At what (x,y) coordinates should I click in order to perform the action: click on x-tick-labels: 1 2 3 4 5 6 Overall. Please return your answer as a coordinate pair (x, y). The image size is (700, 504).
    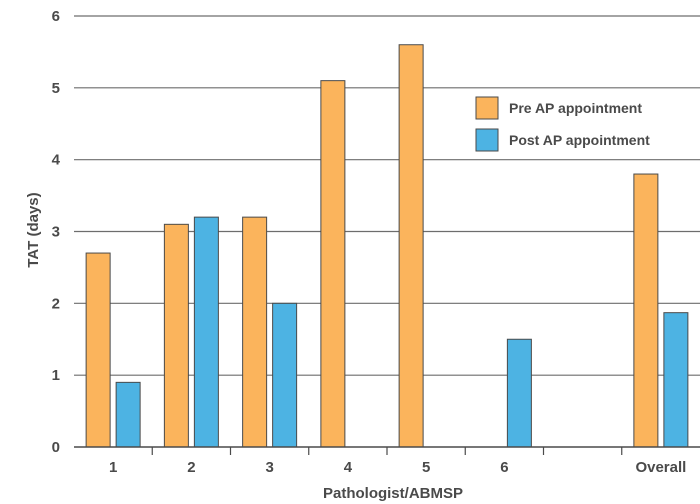
    Looking at the image, I should click on (397, 467).